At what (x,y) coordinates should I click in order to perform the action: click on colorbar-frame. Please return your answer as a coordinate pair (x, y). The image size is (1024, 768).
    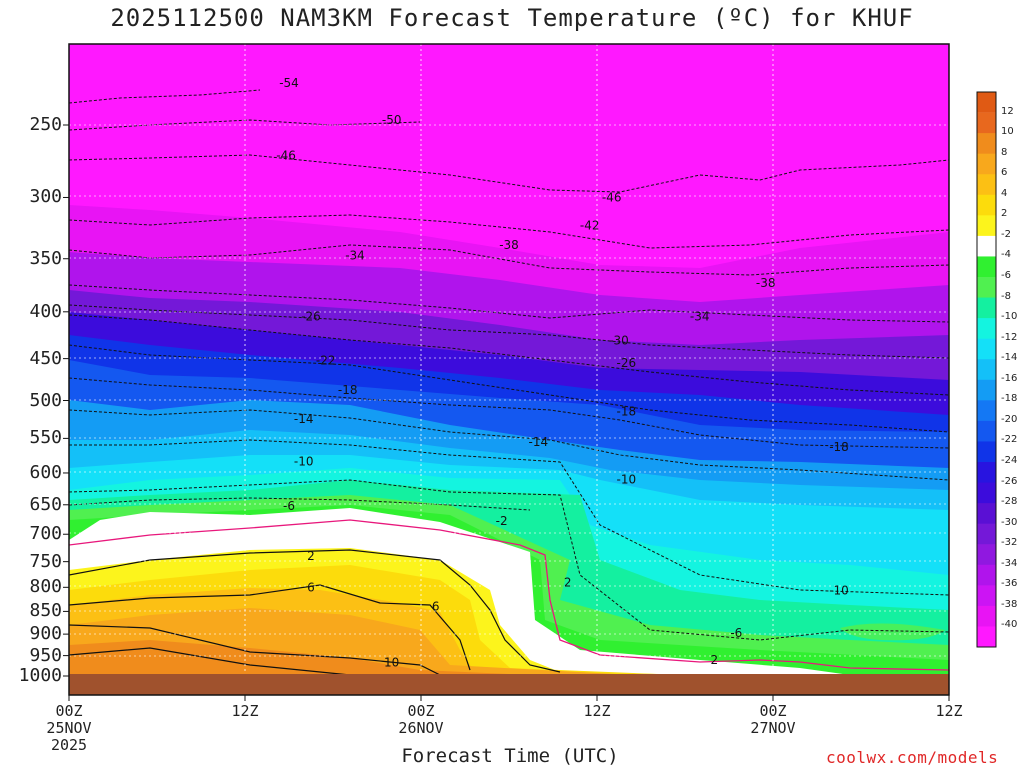
    Looking at the image, I should click on (986, 369).